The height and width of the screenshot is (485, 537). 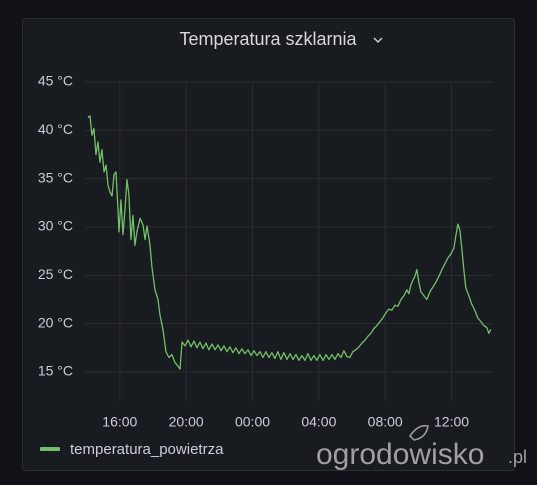 I want to click on legend-swatch, so click(x=50, y=449).